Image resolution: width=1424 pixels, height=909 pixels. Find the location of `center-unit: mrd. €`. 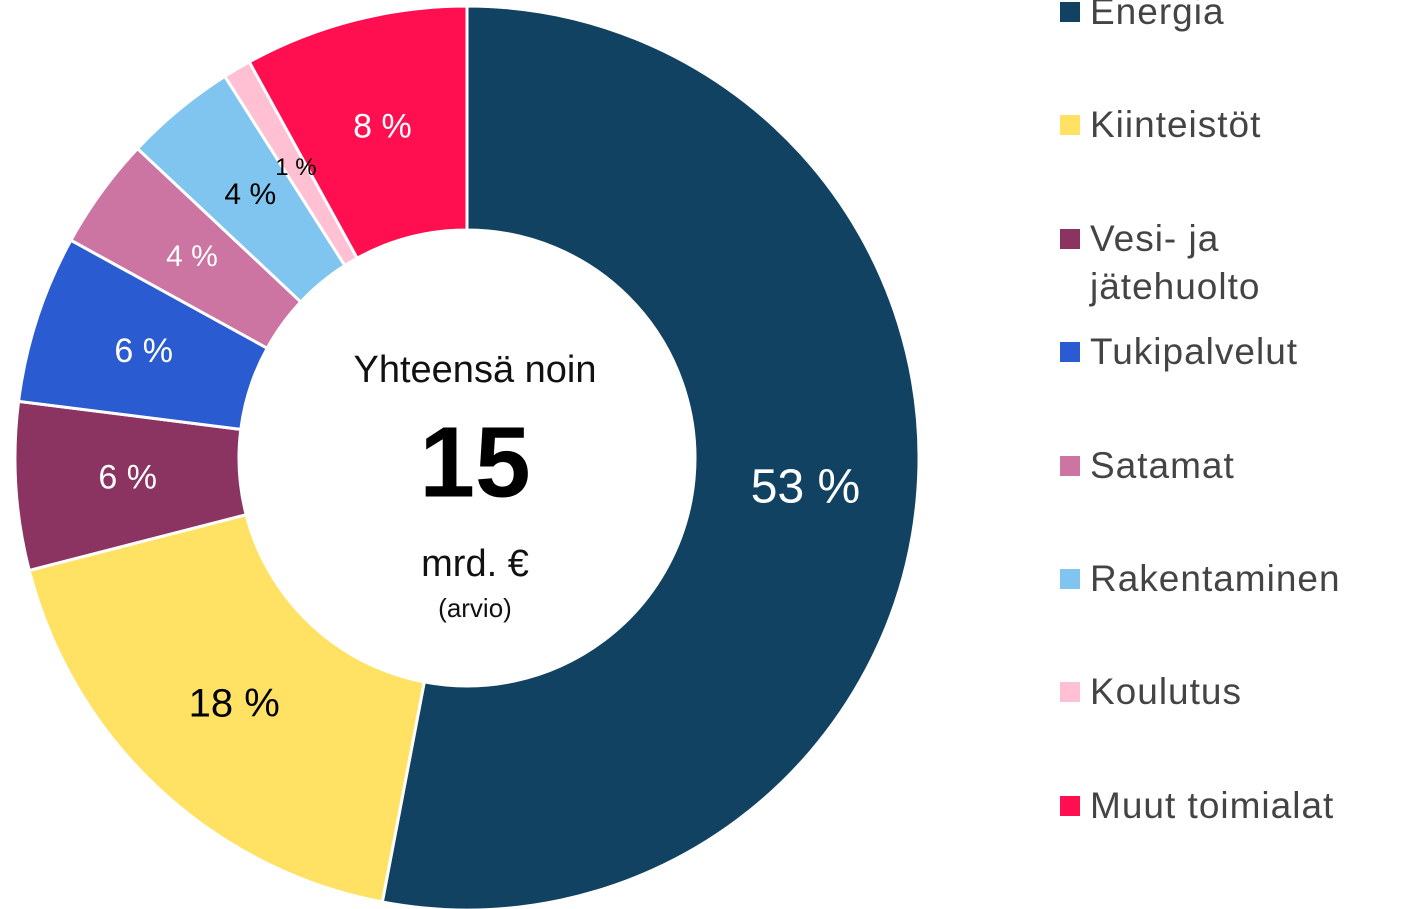

center-unit: mrd. € is located at coordinates (475, 564).